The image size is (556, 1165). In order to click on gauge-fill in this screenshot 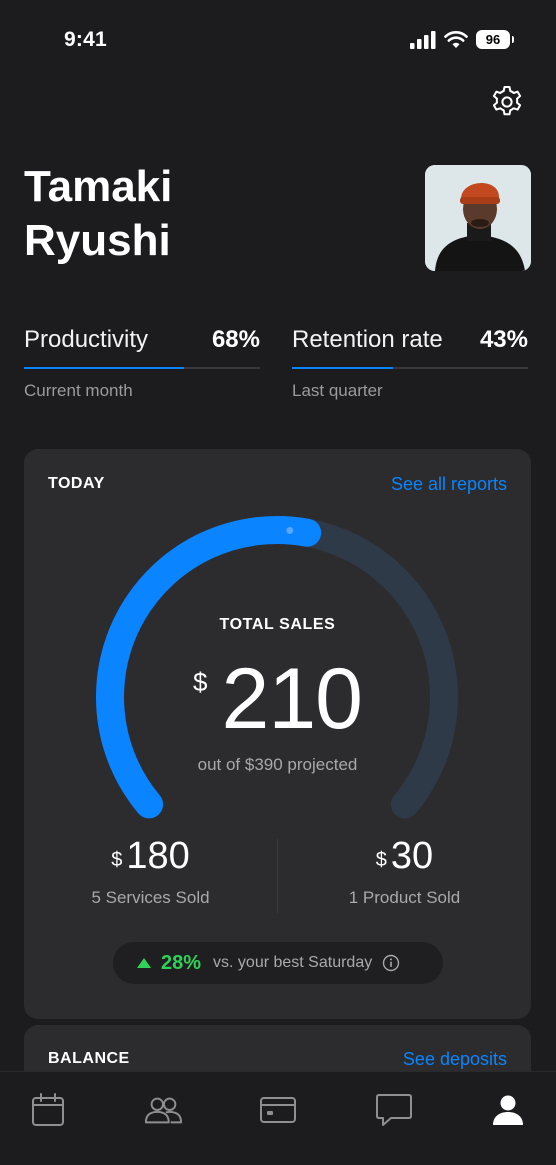, I will do `click(208, 667)`.